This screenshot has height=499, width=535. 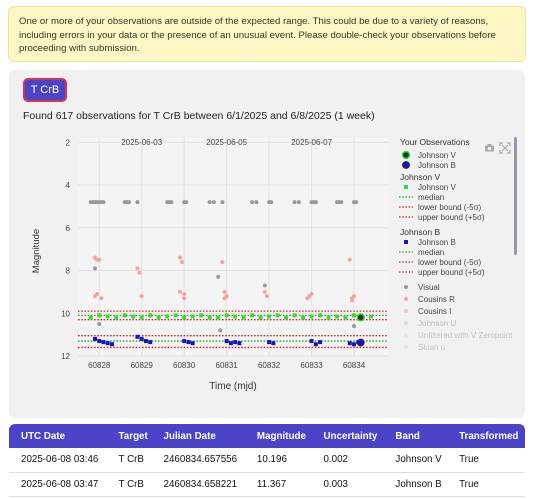 I want to click on cell-magnitude: 10.196, so click(x=271, y=460).